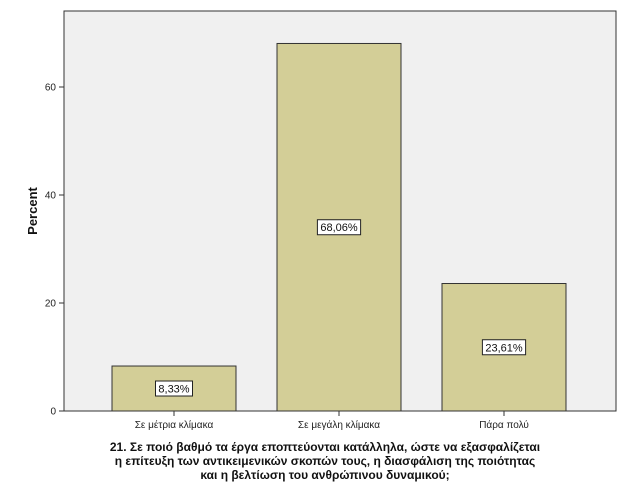 Image resolution: width=629 pixels, height=504 pixels. I want to click on data-label: 68,06%, so click(339, 228).